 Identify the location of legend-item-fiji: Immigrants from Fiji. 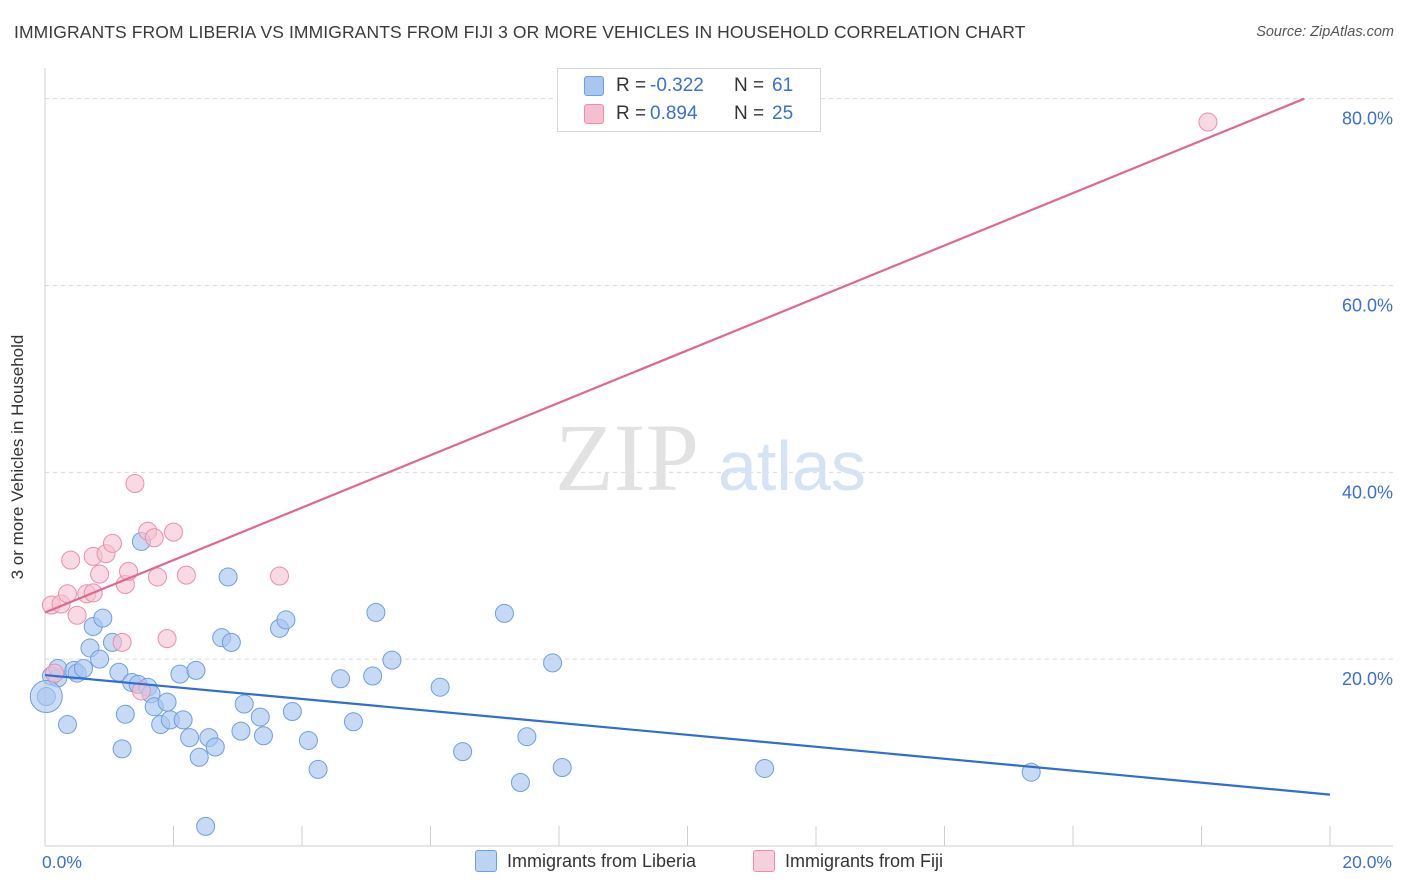
(848, 861).